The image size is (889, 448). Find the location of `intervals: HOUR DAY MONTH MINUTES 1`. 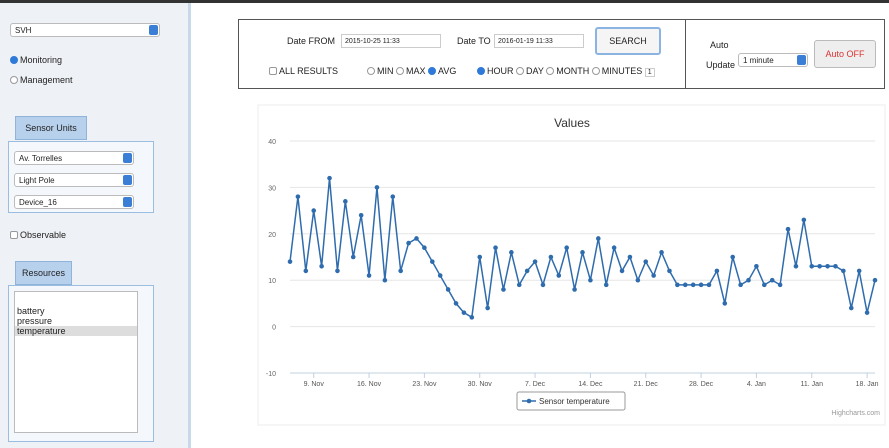

intervals: HOUR DAY MONTH MINUTES 1 is located at coordinates (566, 71).